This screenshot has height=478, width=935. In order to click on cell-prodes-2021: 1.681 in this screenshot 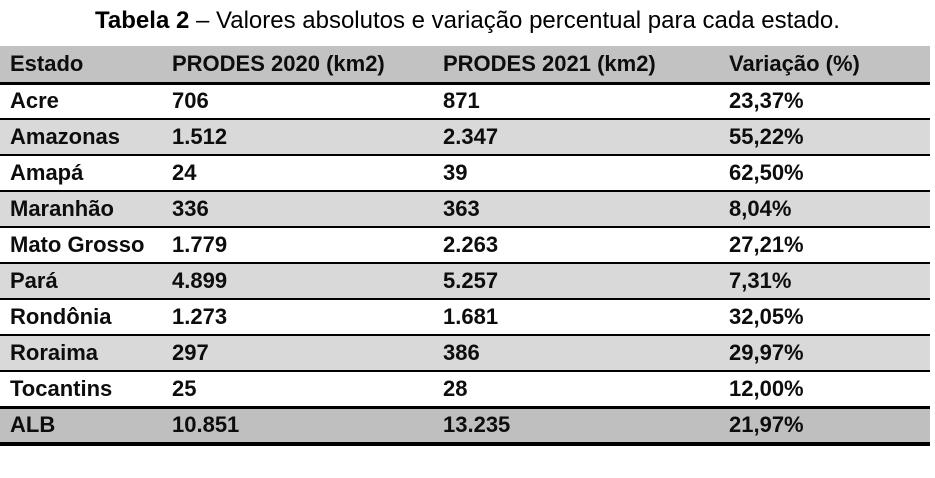, I will do `click(471, 316)`.